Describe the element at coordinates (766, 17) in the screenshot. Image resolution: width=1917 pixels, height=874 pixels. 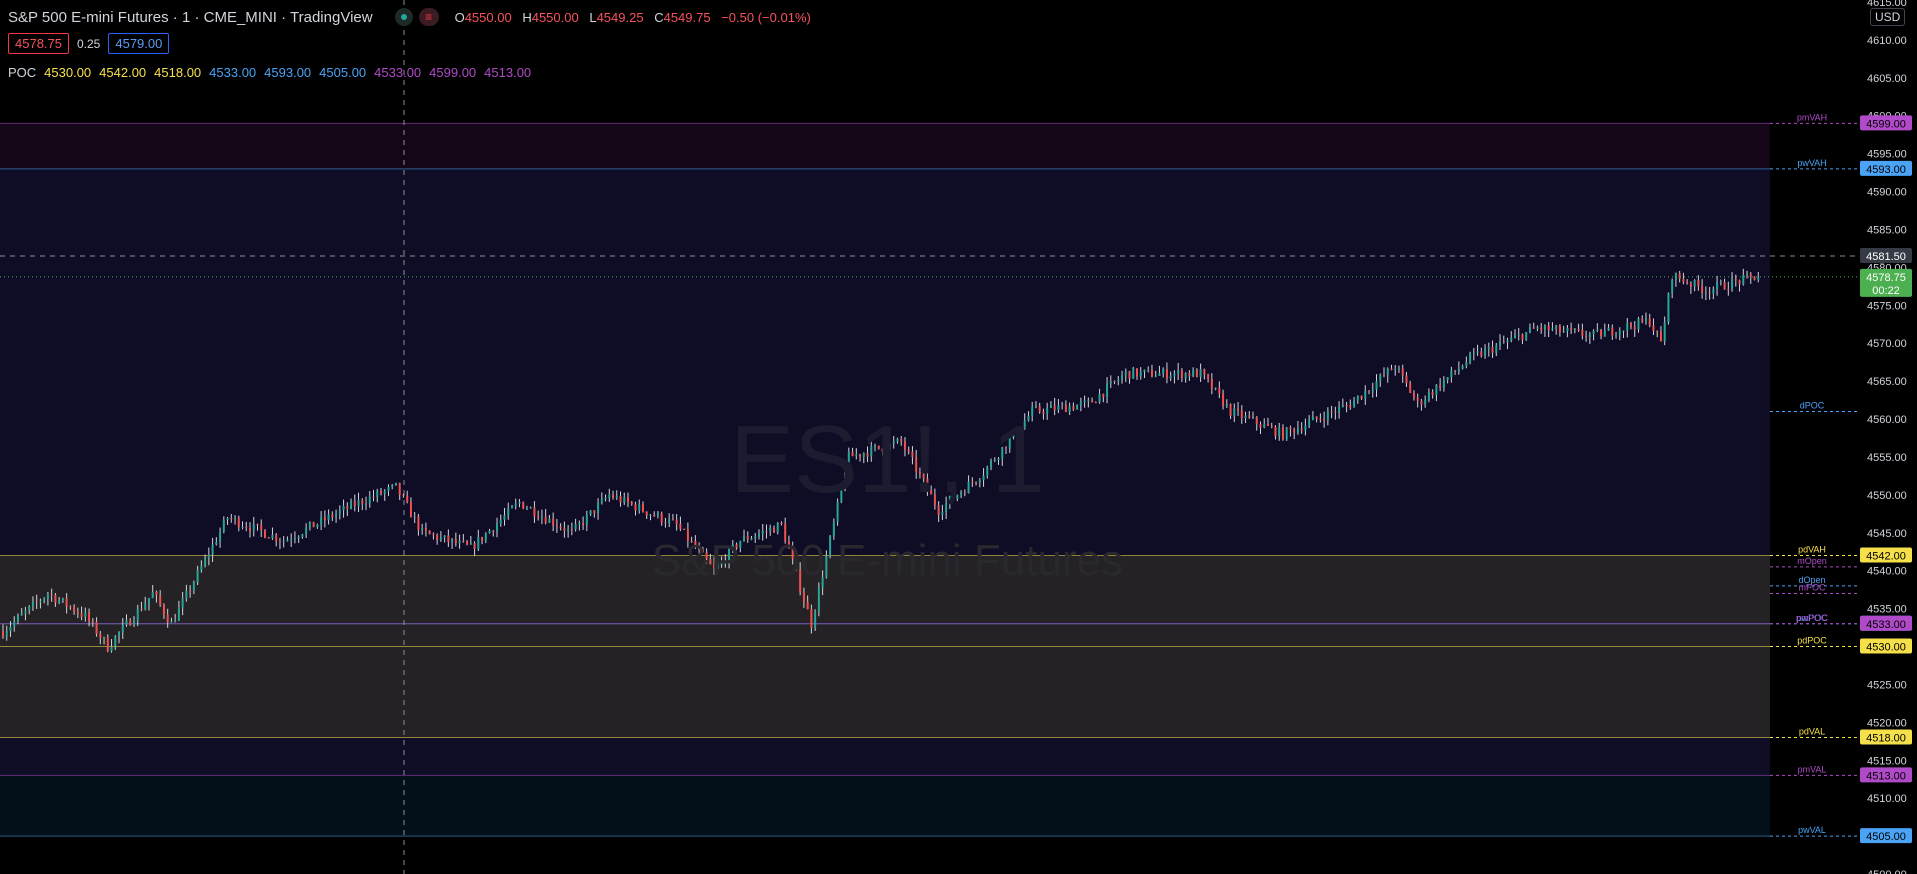
I see `change-value: −0.50 (−0.01%)` at that location.